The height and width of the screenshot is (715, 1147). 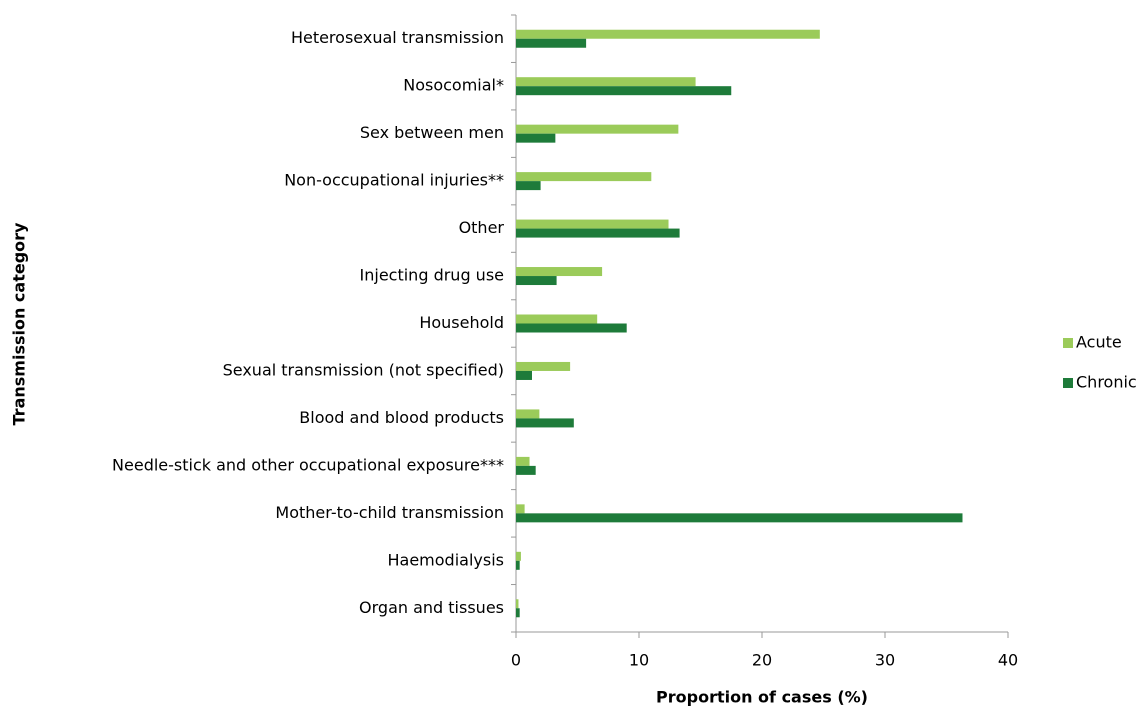 What do you see at coordinates (762, 660) in the screenshot?
I see `x-tick-label: 20` at bounding box center [762, 660].